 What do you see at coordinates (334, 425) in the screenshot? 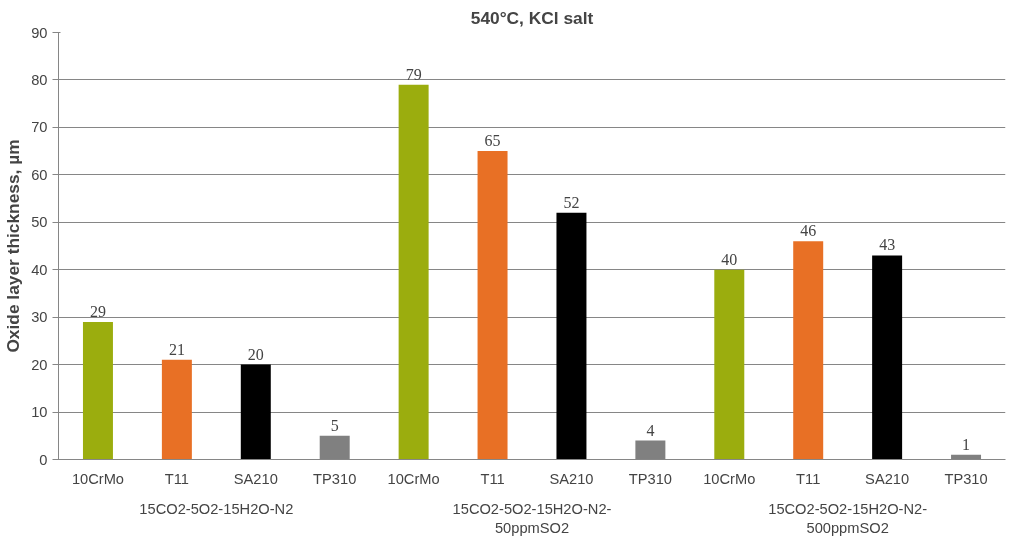
I see `data-label: 5` at bounding box center [334, 425].